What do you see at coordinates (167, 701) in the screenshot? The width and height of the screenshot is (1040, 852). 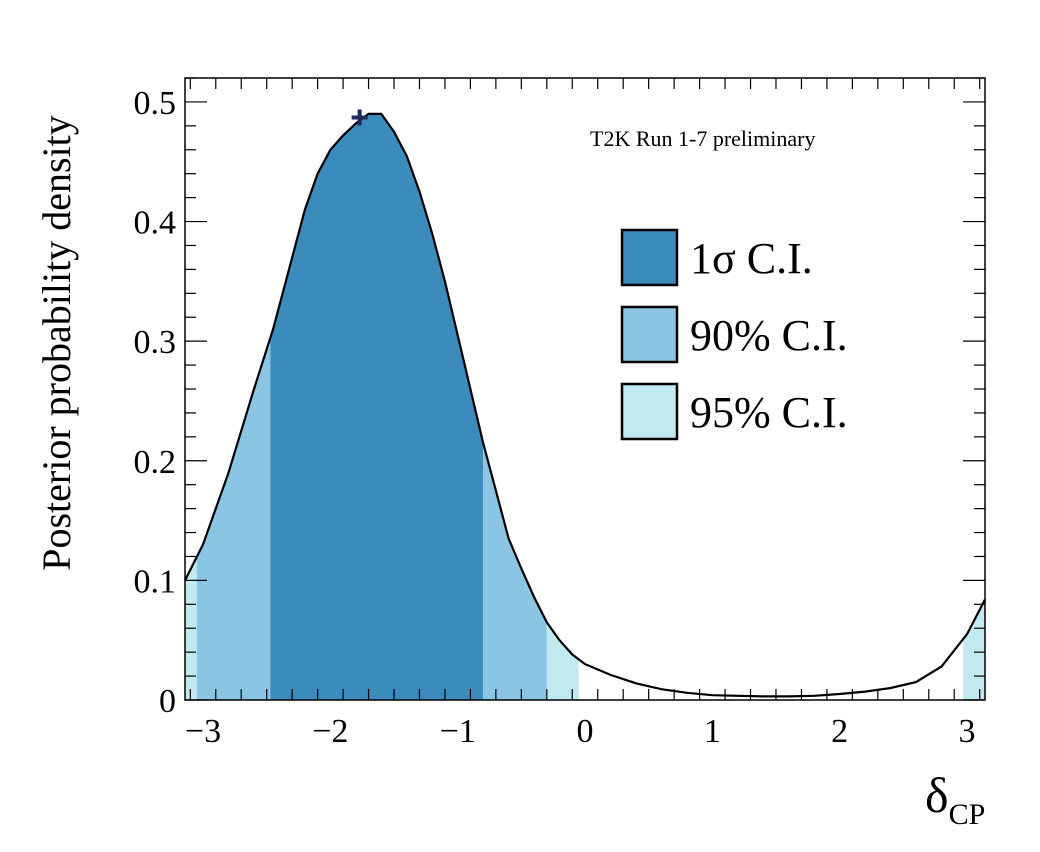 I see `y-tick-label: 0` at bounding box center [167, 701].